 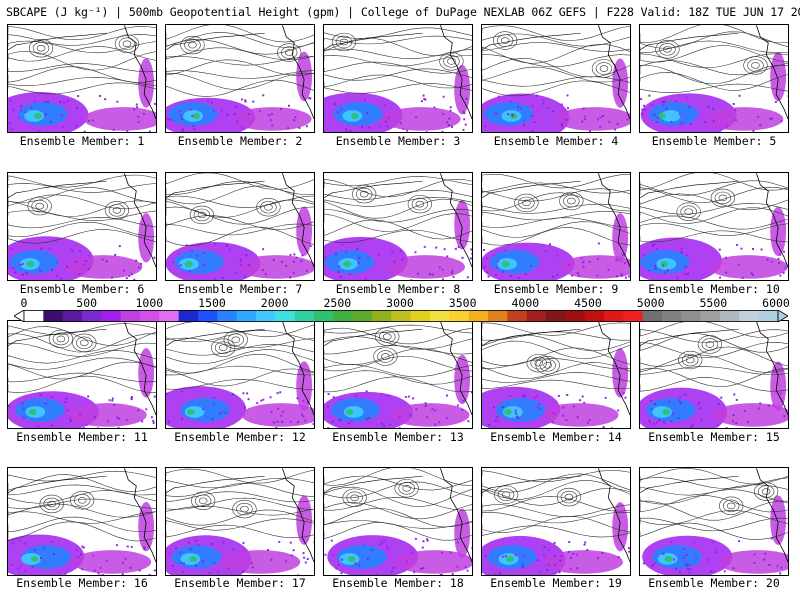 What do you see at coordinates (556, 289) in the screenshot?
I see `ensemble-member-label: Ensemble Member: 9` at bounding box center [556, 289].